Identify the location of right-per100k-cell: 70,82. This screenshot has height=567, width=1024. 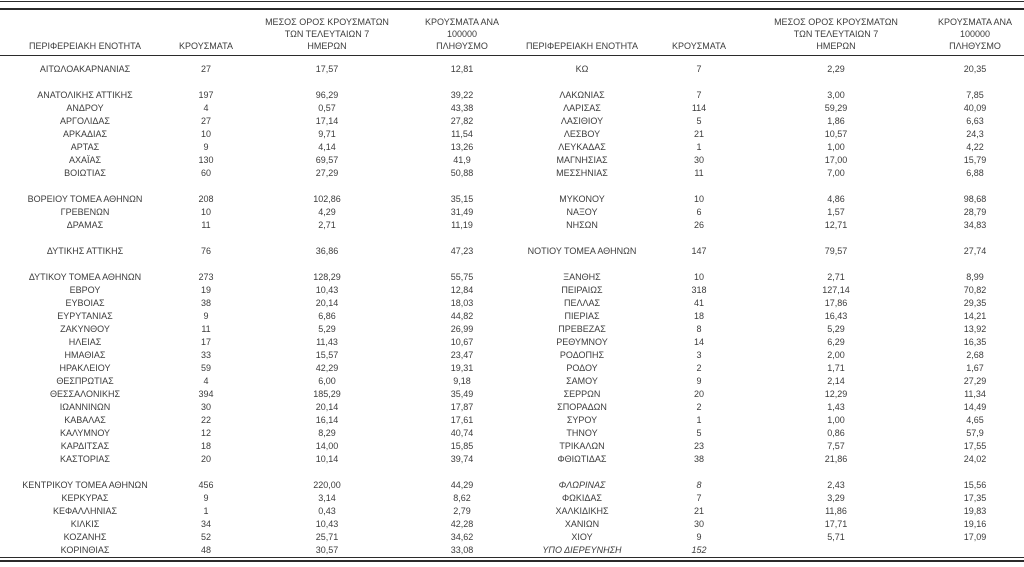
(975, 290).